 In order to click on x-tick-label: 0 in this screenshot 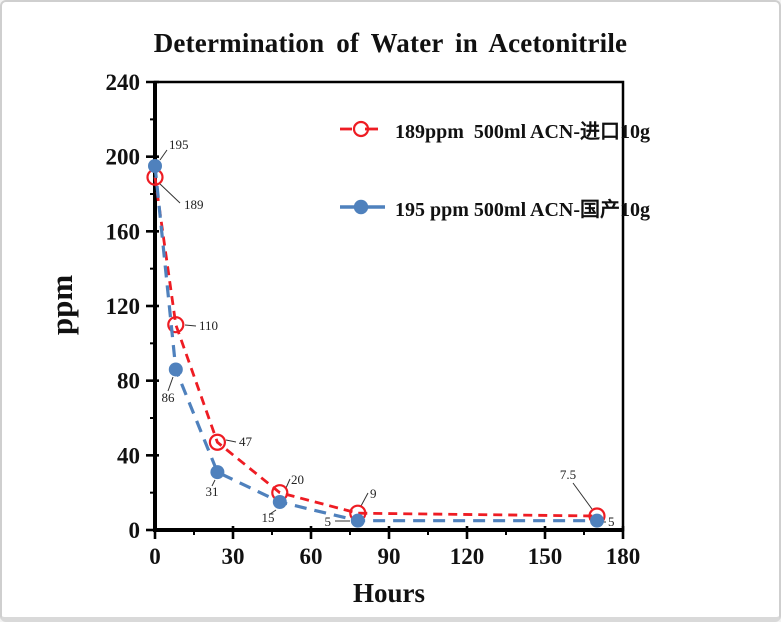, I will do `click(155, 556)`.